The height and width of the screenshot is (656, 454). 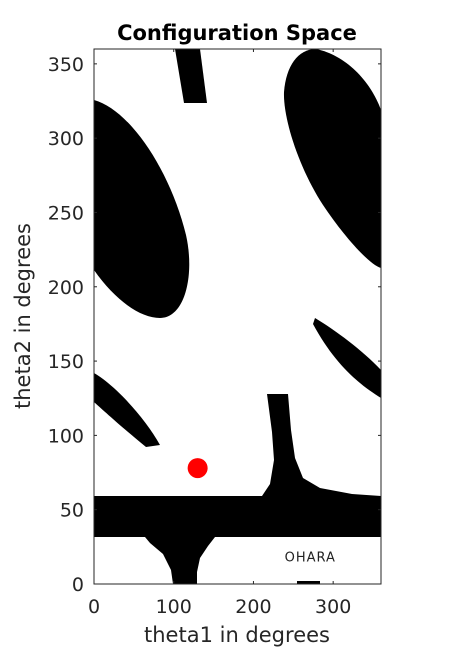 What do you see at coordinates (23, 316) in the screenshot?
I see `y-axis-label: theta2 in degrees` at bounding box center [23, 316].